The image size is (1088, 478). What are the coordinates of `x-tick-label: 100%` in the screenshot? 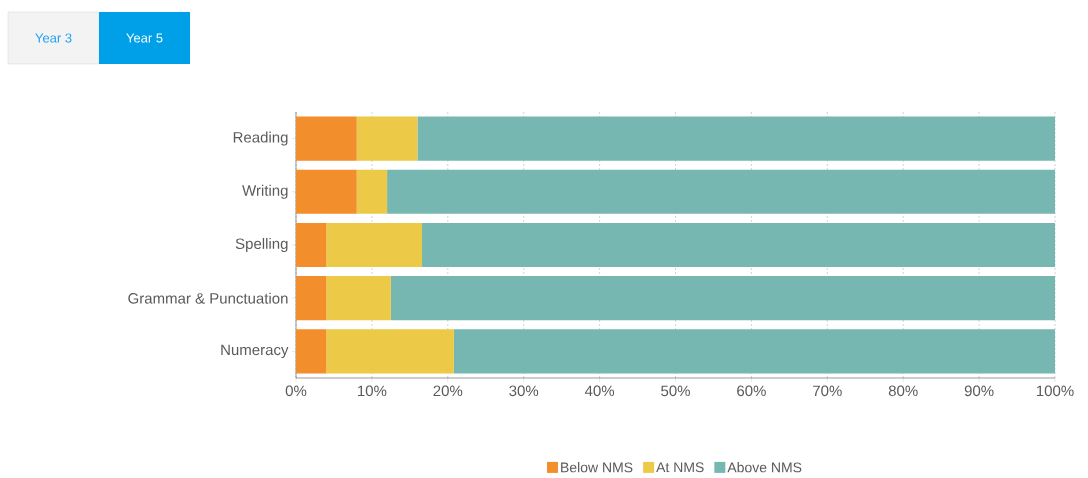 It's located at (1055, 391).